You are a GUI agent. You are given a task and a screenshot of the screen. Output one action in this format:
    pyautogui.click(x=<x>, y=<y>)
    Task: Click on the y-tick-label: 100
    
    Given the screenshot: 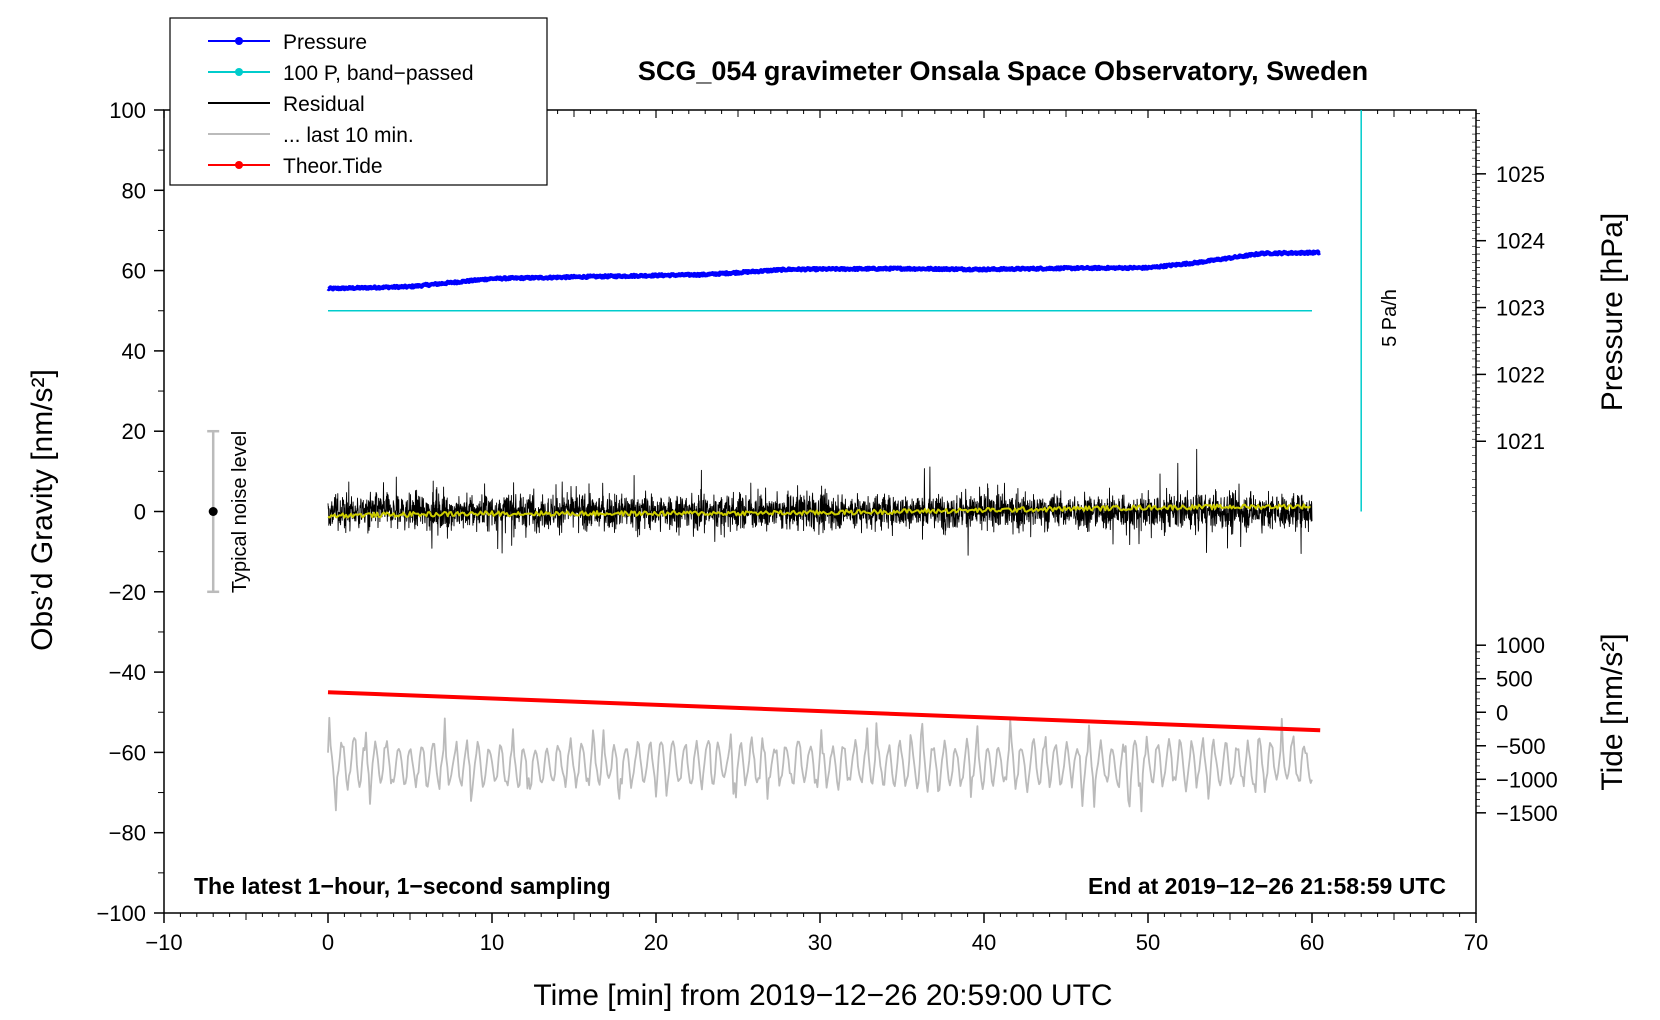 What is the action you would take?
    pyautogui.click(x=127, y=110)
    